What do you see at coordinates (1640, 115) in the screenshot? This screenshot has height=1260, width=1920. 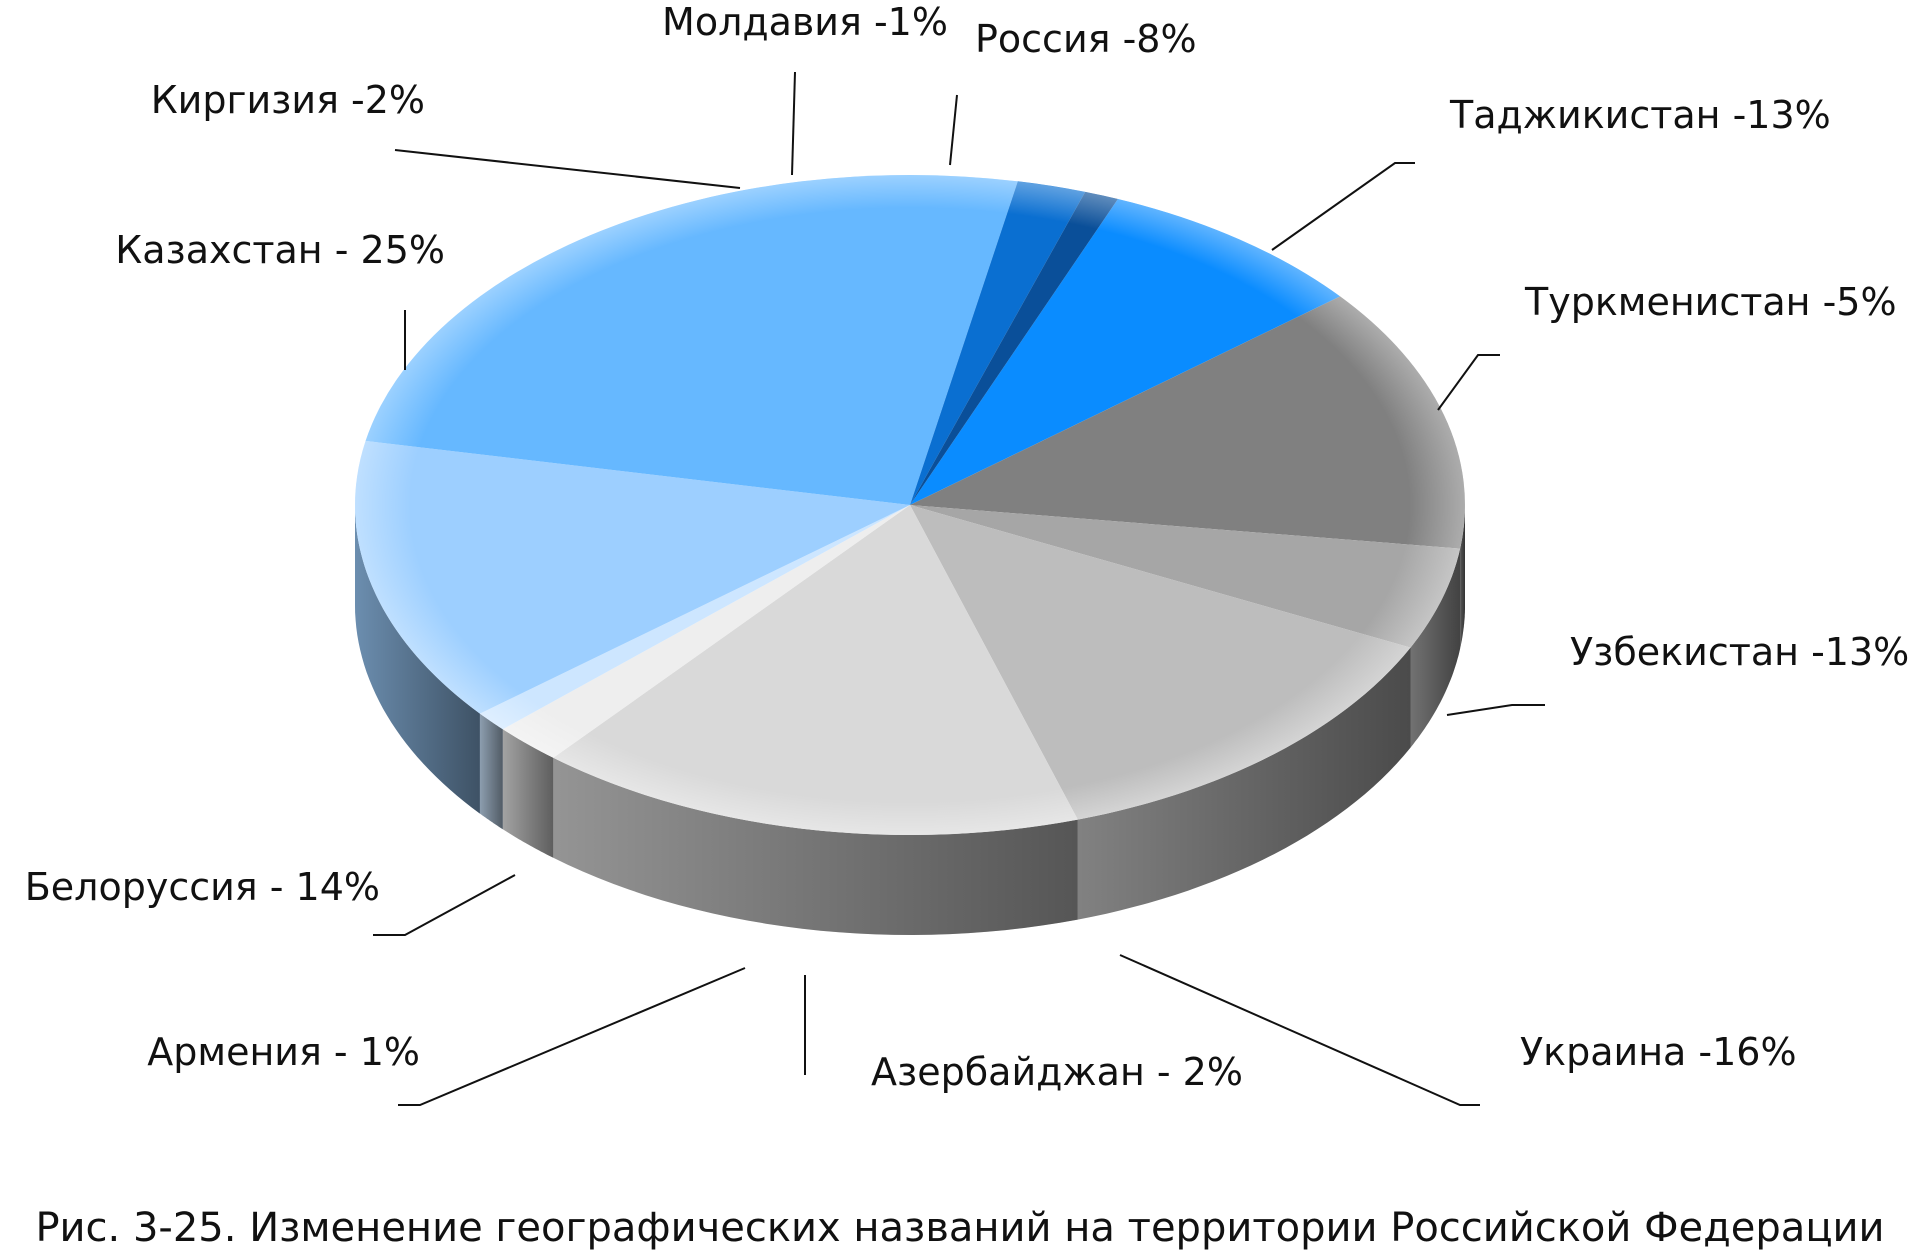 I see `slice-label-1: Таджикистан -13%` at bounding box center [1640, 115].